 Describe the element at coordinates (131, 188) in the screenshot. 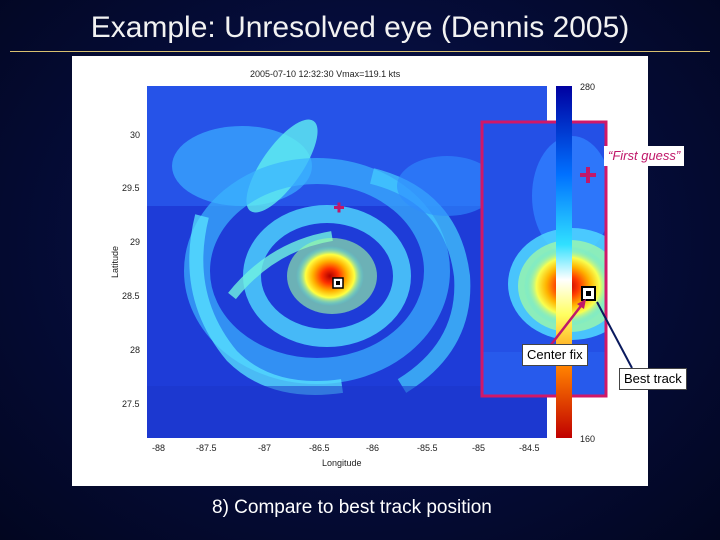

I see `y-tick: 29.5` at that location.